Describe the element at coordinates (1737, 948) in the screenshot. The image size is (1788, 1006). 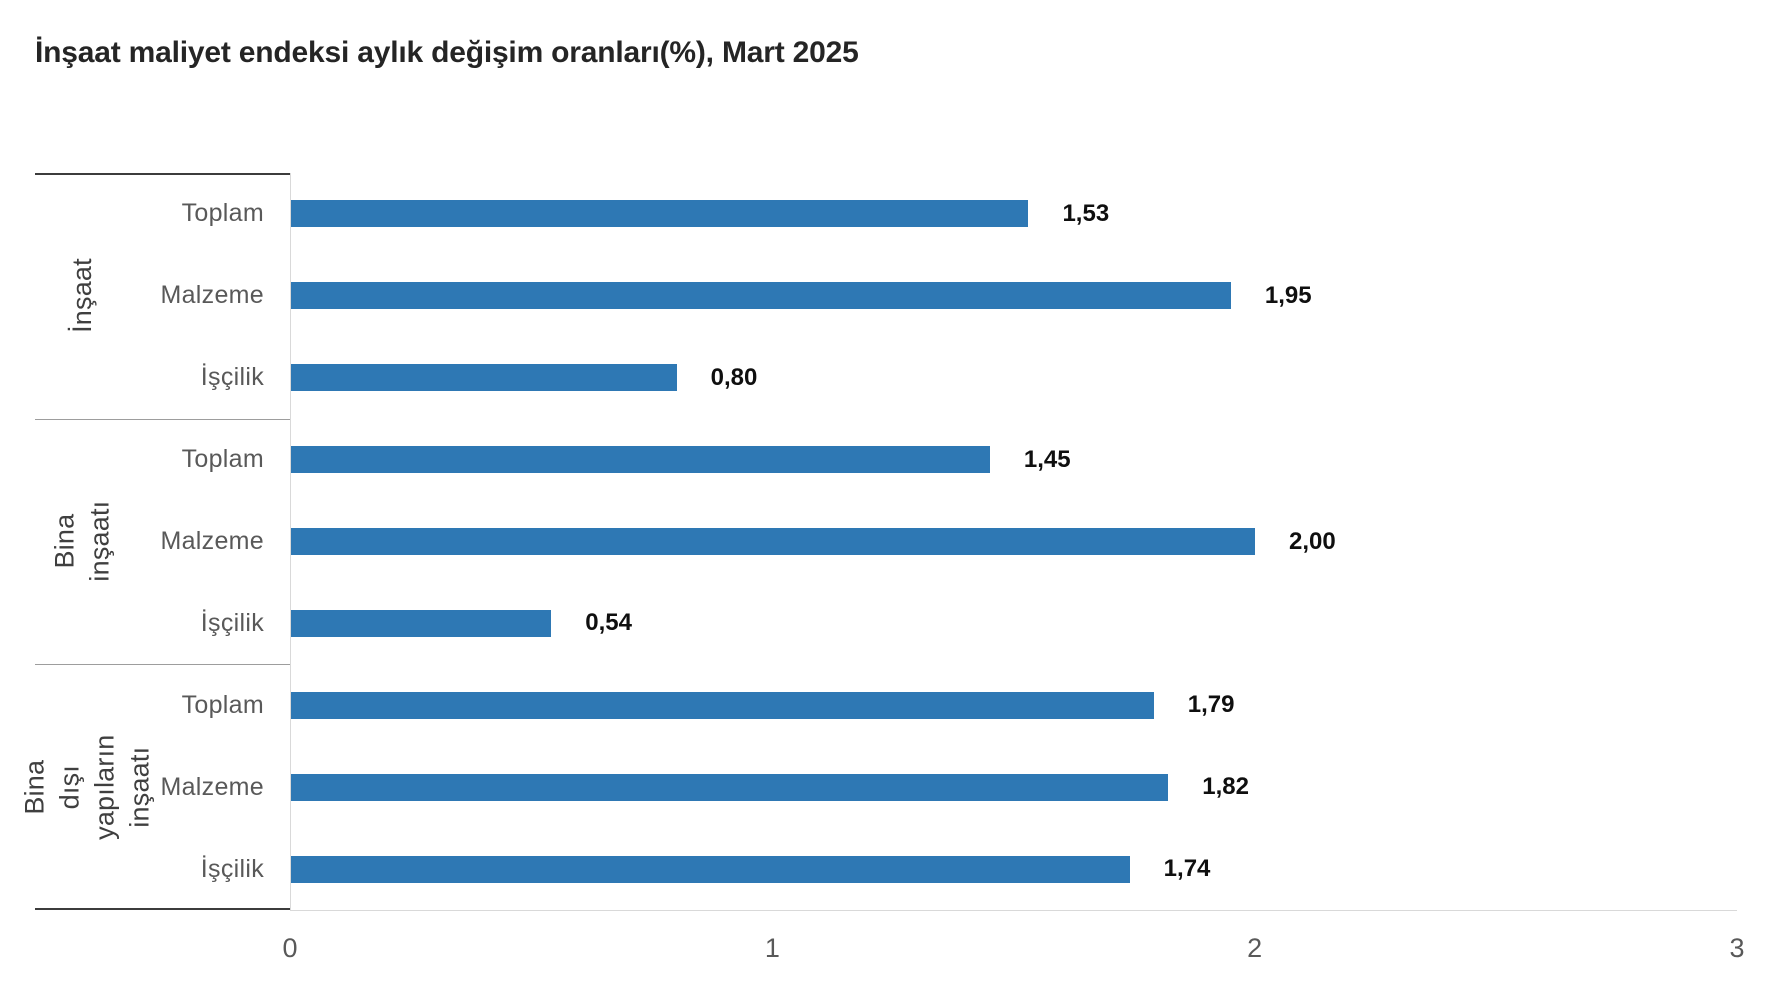
I see `x-tick-label: 3` at that location.